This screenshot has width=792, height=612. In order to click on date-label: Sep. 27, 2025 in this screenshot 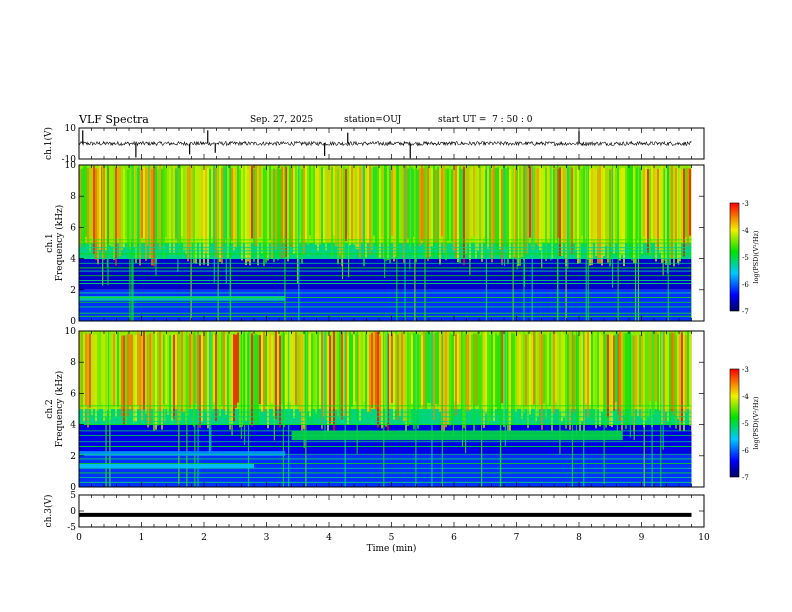, I will do `click(282, 120)`.